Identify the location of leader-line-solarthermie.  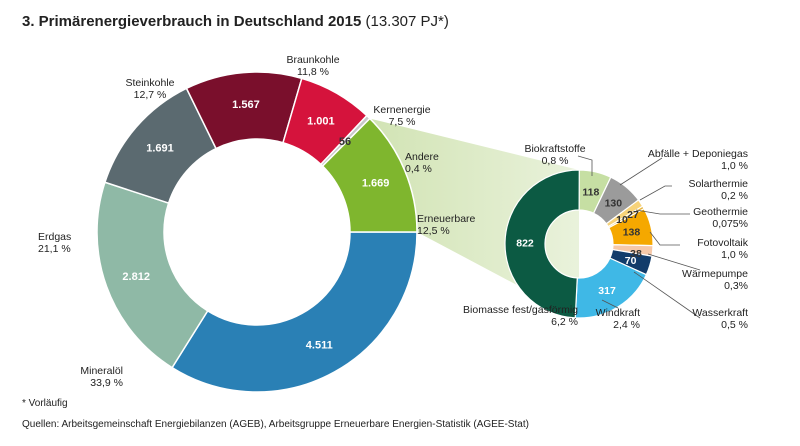
(655, 193).